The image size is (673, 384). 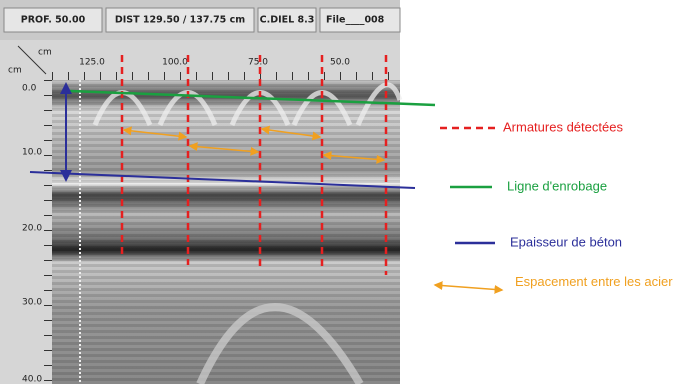 What do you see at coordinates (468, 287) in the screenshot?
I see `legend-swatch` at bounding box center [468, 287].